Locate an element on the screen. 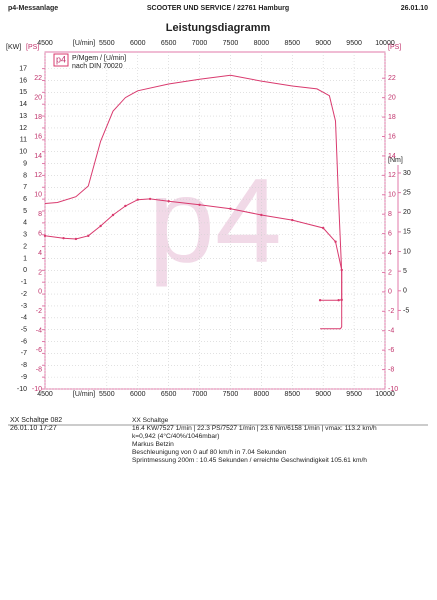 The image size is (437, 600). y-tick-label: 9 is located at coordinates (25, 163).